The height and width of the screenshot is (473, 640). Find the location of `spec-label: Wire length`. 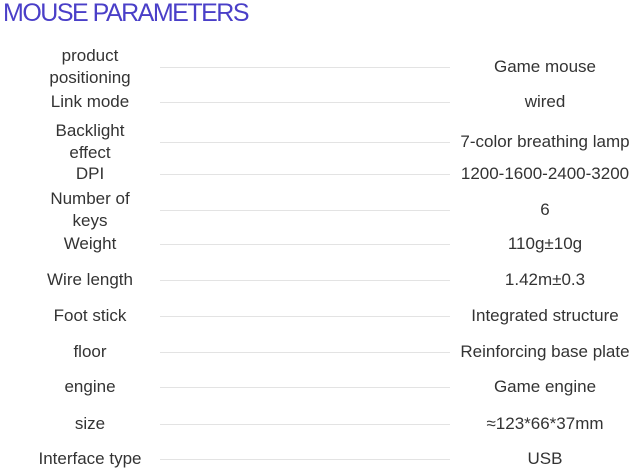

spec-label: Wire length is located at coordinates (90, 279).